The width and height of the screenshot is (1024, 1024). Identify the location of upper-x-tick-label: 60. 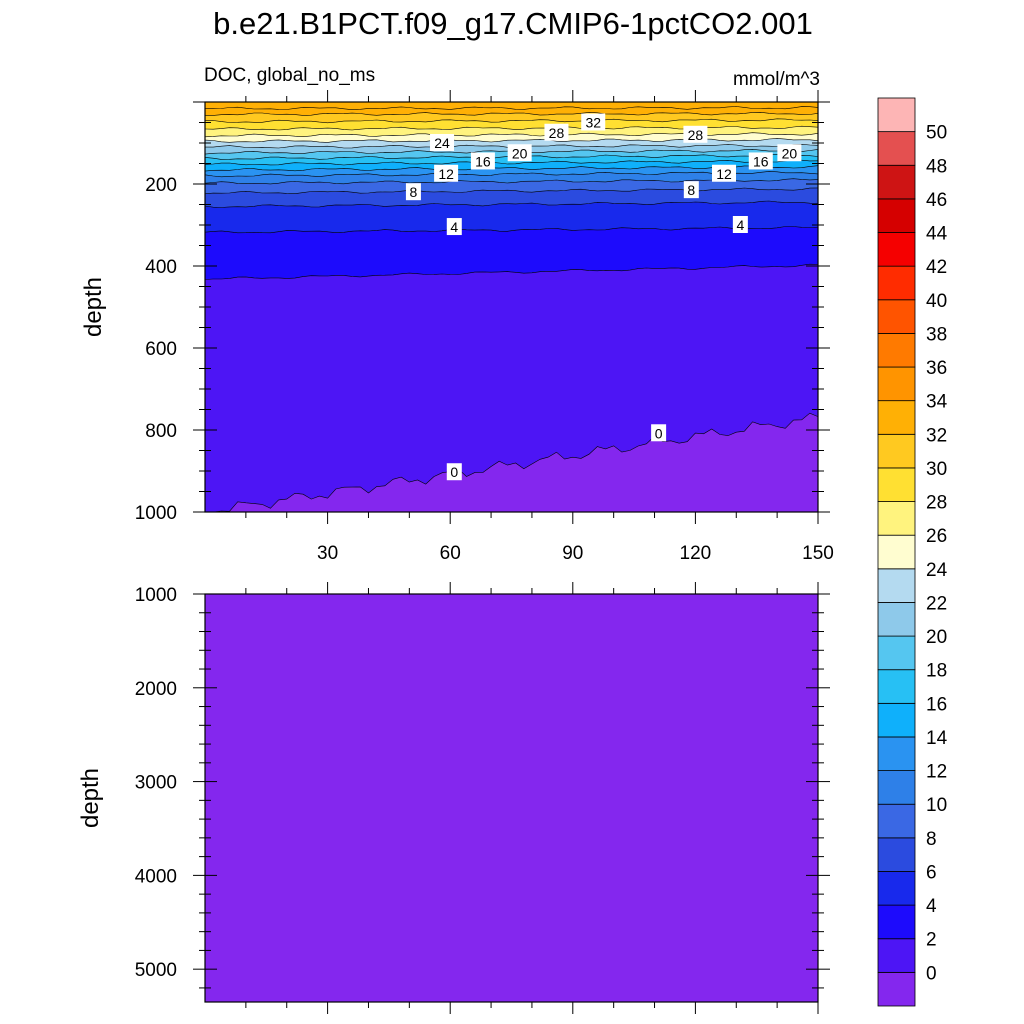
(450, 553).